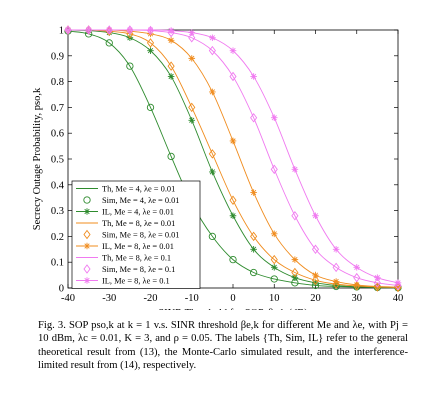 The height and width of the screenshot is (415, 436). I want to click on y-tick-label: 0.4, so click(58, 185).